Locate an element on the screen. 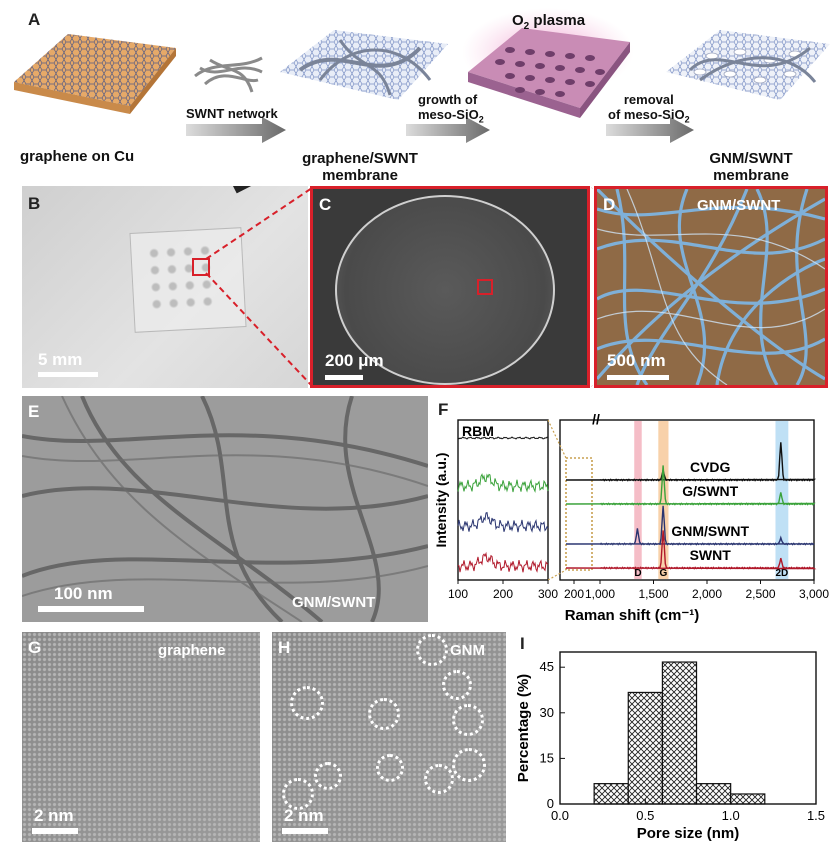 The width and height of the screenshot is (837, 852). scale-label-g: 2 nm is located at coordinates (54, 815).